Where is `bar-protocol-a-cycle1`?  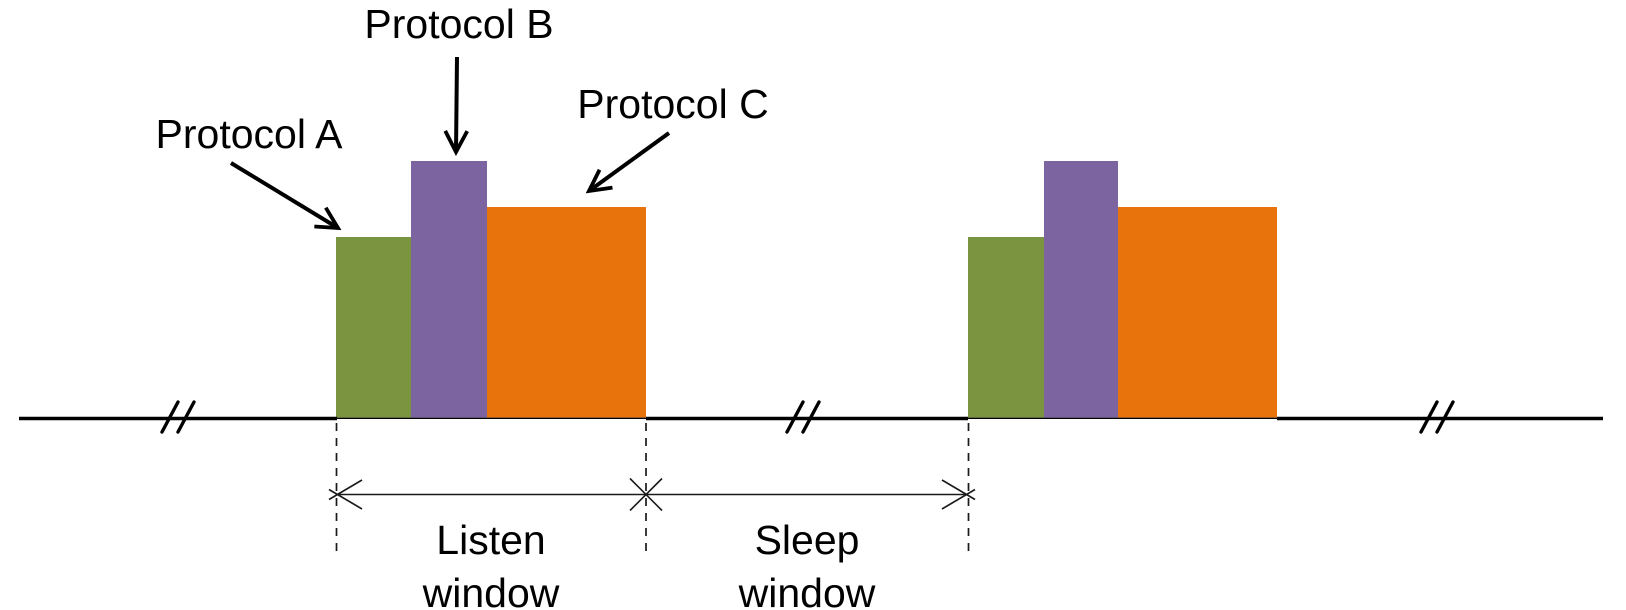 bar-protocol-a-cycle1 is located at coordinates (373, 327).